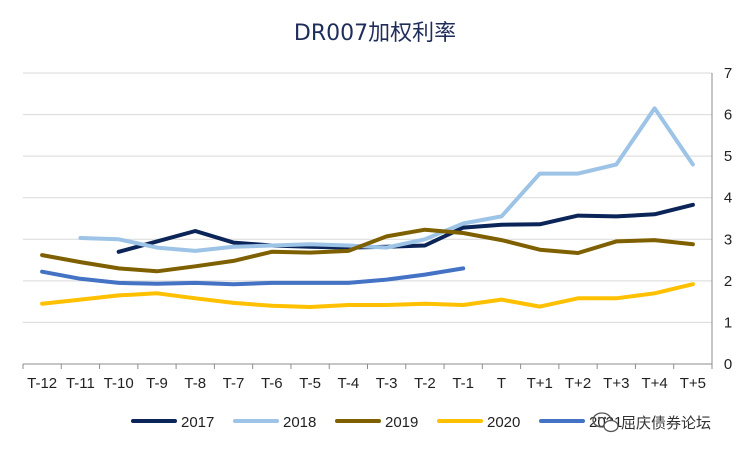 This screenshot has height=450, width=750. What do you see at coordinates (728, 239) in the screenshot?
I see `y-tick-label: 3` at bounding box center [728, 239].